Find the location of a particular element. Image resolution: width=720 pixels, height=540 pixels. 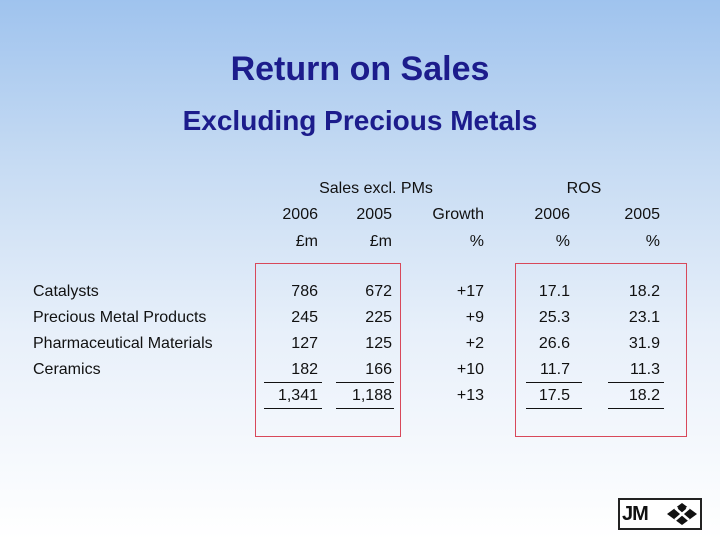

header-ros-2005-unit: % is located at coordinates (652, 241).